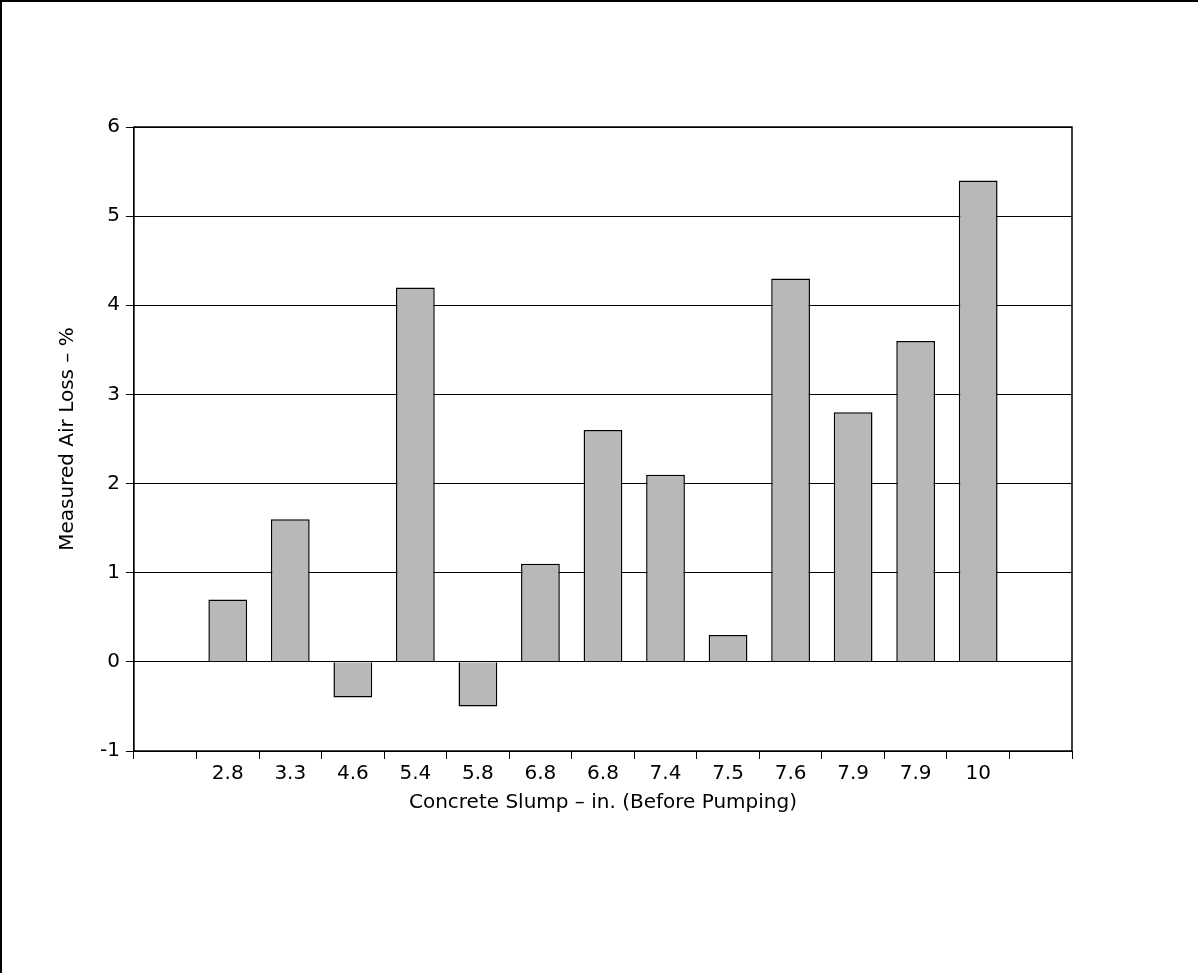 This screenshot has width=1198, height=973. What do you see at coordinates (109, 749) in the screenshot?
I see `y-tick-label: -1` at bounding box center [109, 749].